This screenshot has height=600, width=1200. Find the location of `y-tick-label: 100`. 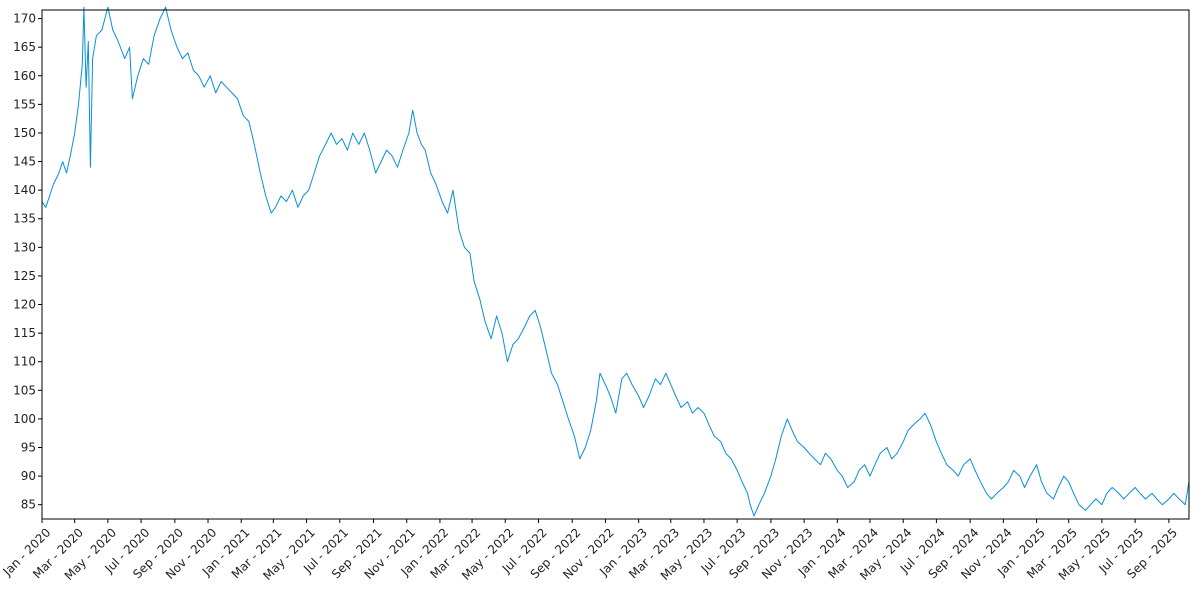

y-tick-label: 100 is located at coordinates (24, 419).